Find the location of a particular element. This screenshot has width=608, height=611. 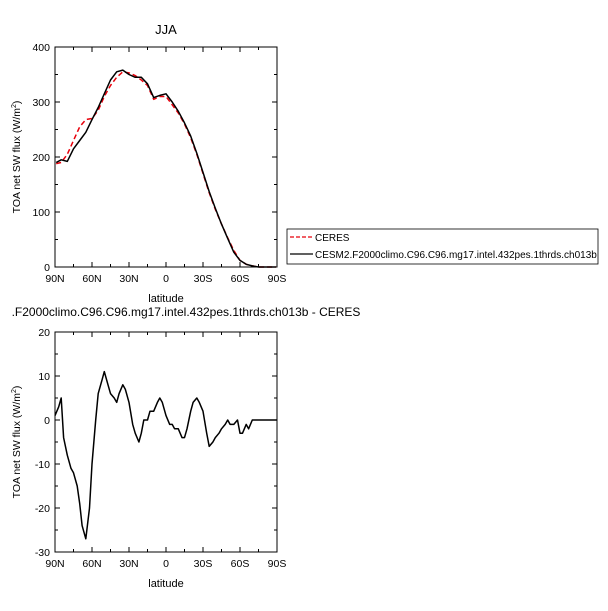

bottom-y-tick-label: 20 is located at coordinates (44, 333).